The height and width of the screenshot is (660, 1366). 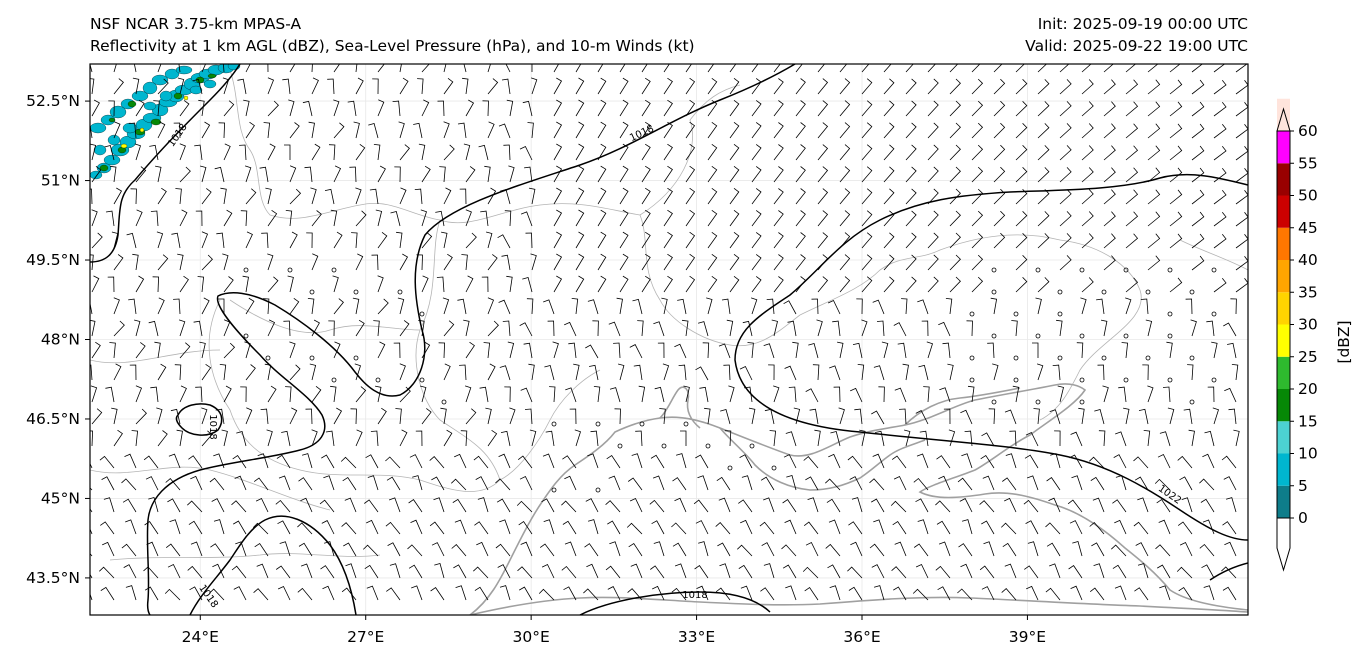 What do you see at coordinates (1308, 357) in the screenshot?
I see `colorbar-tick-label: 25` at bounding box center [1308, 357].